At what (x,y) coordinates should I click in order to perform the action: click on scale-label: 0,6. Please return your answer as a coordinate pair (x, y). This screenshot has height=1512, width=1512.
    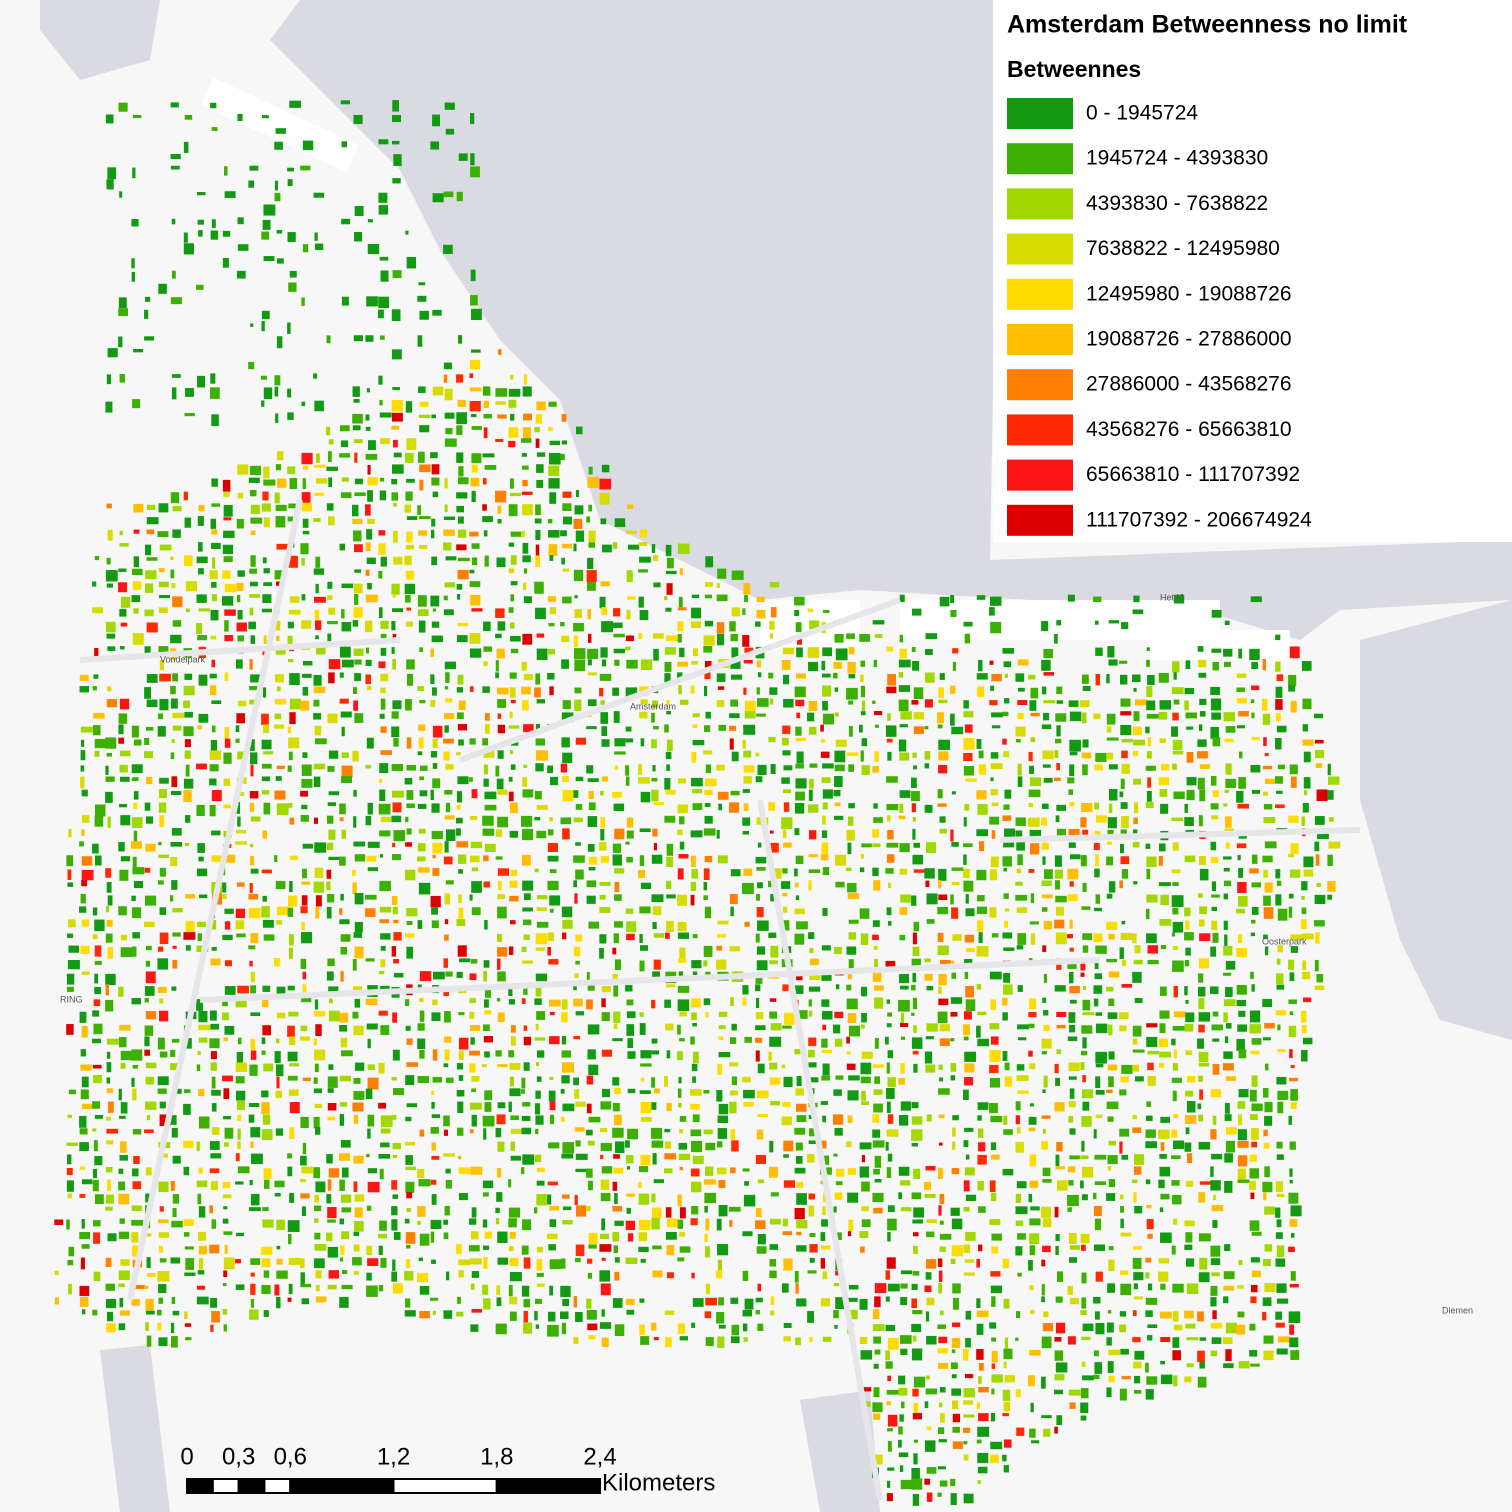
    Looking at the image, I should click on (290, 1456).